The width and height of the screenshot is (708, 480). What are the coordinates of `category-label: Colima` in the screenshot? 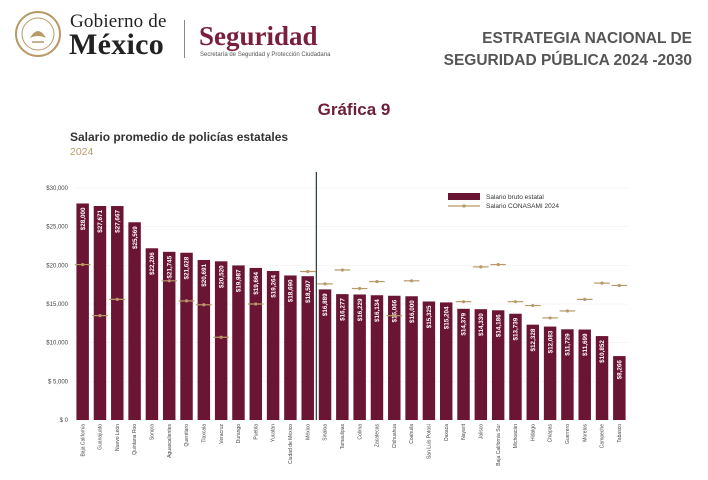 It's located at (360, 432).